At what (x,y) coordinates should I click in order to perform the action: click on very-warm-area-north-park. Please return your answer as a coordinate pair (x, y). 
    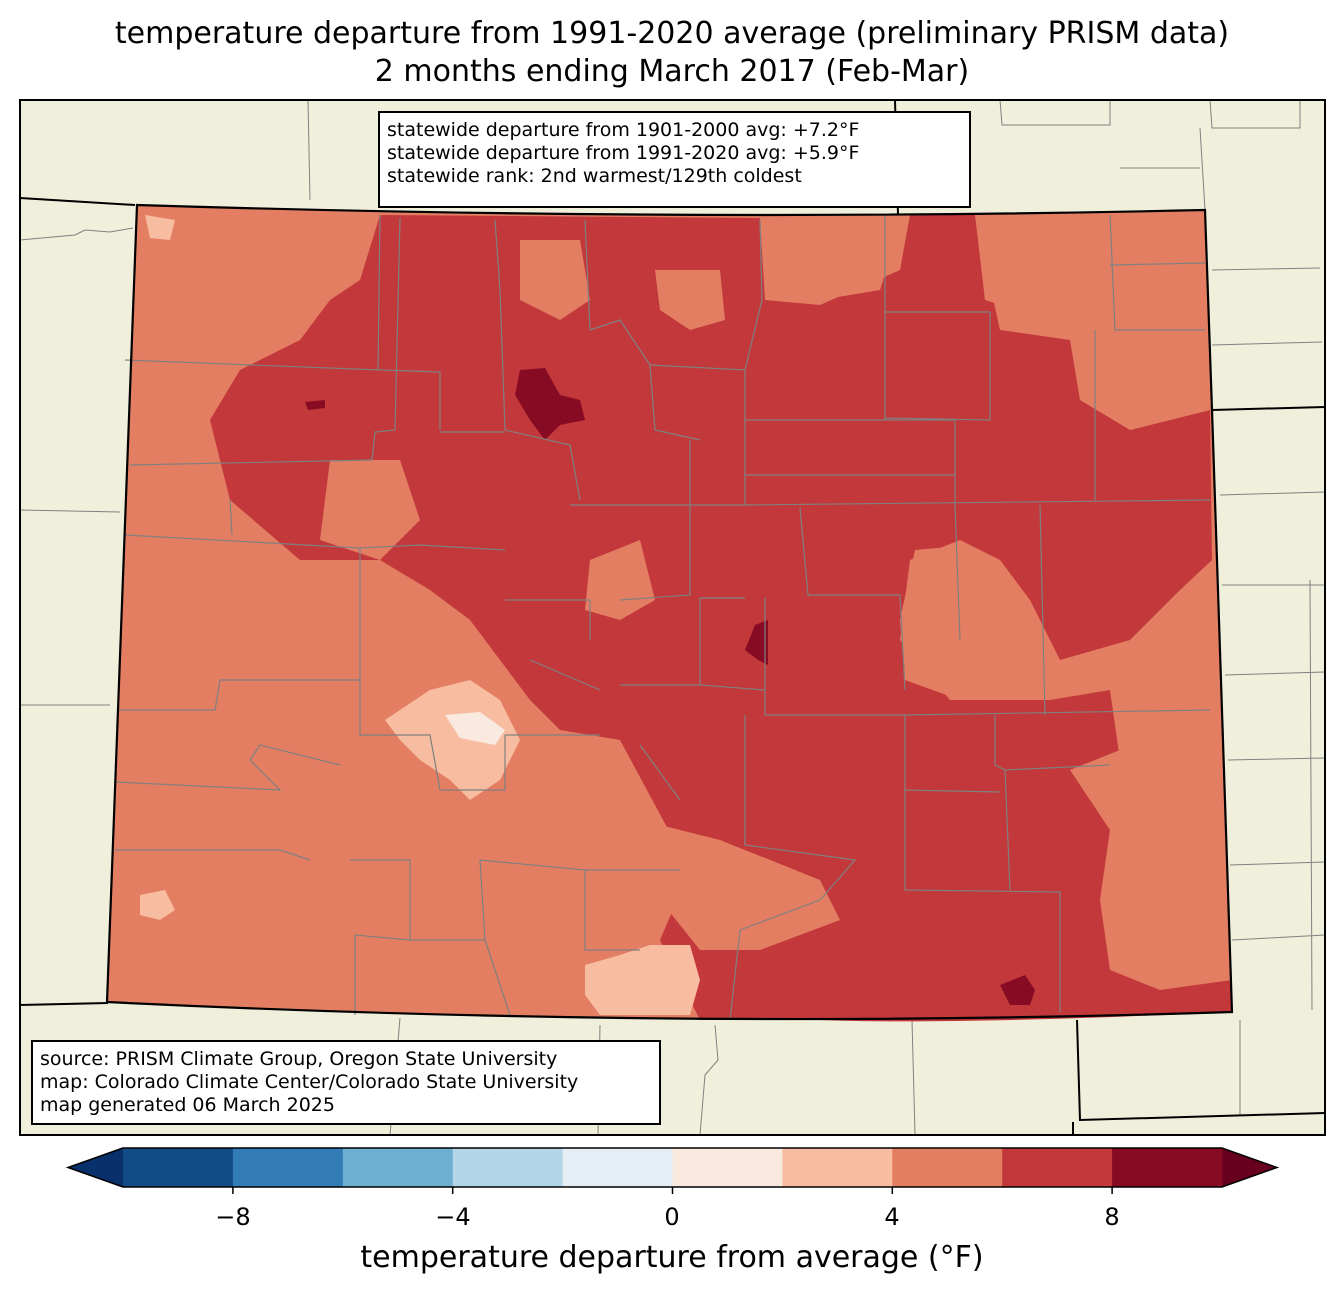
    Looking at the image, I should click on (550, 404).